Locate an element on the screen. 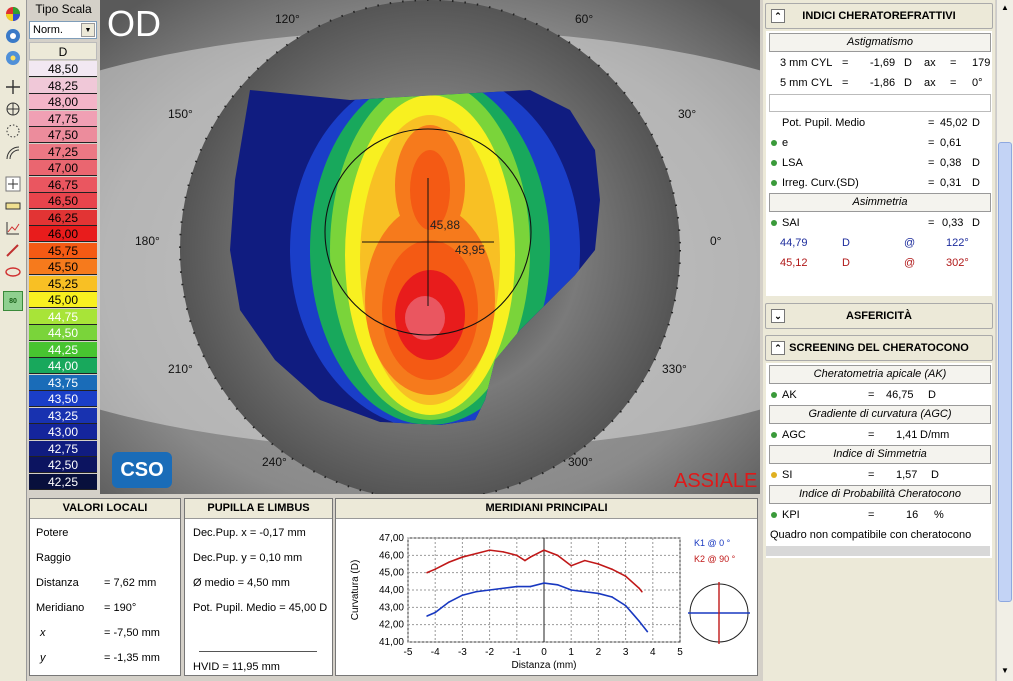 The height and width of the screenshot is (681, 1013). globe-grid-icon is located at coordinates (13, 109).